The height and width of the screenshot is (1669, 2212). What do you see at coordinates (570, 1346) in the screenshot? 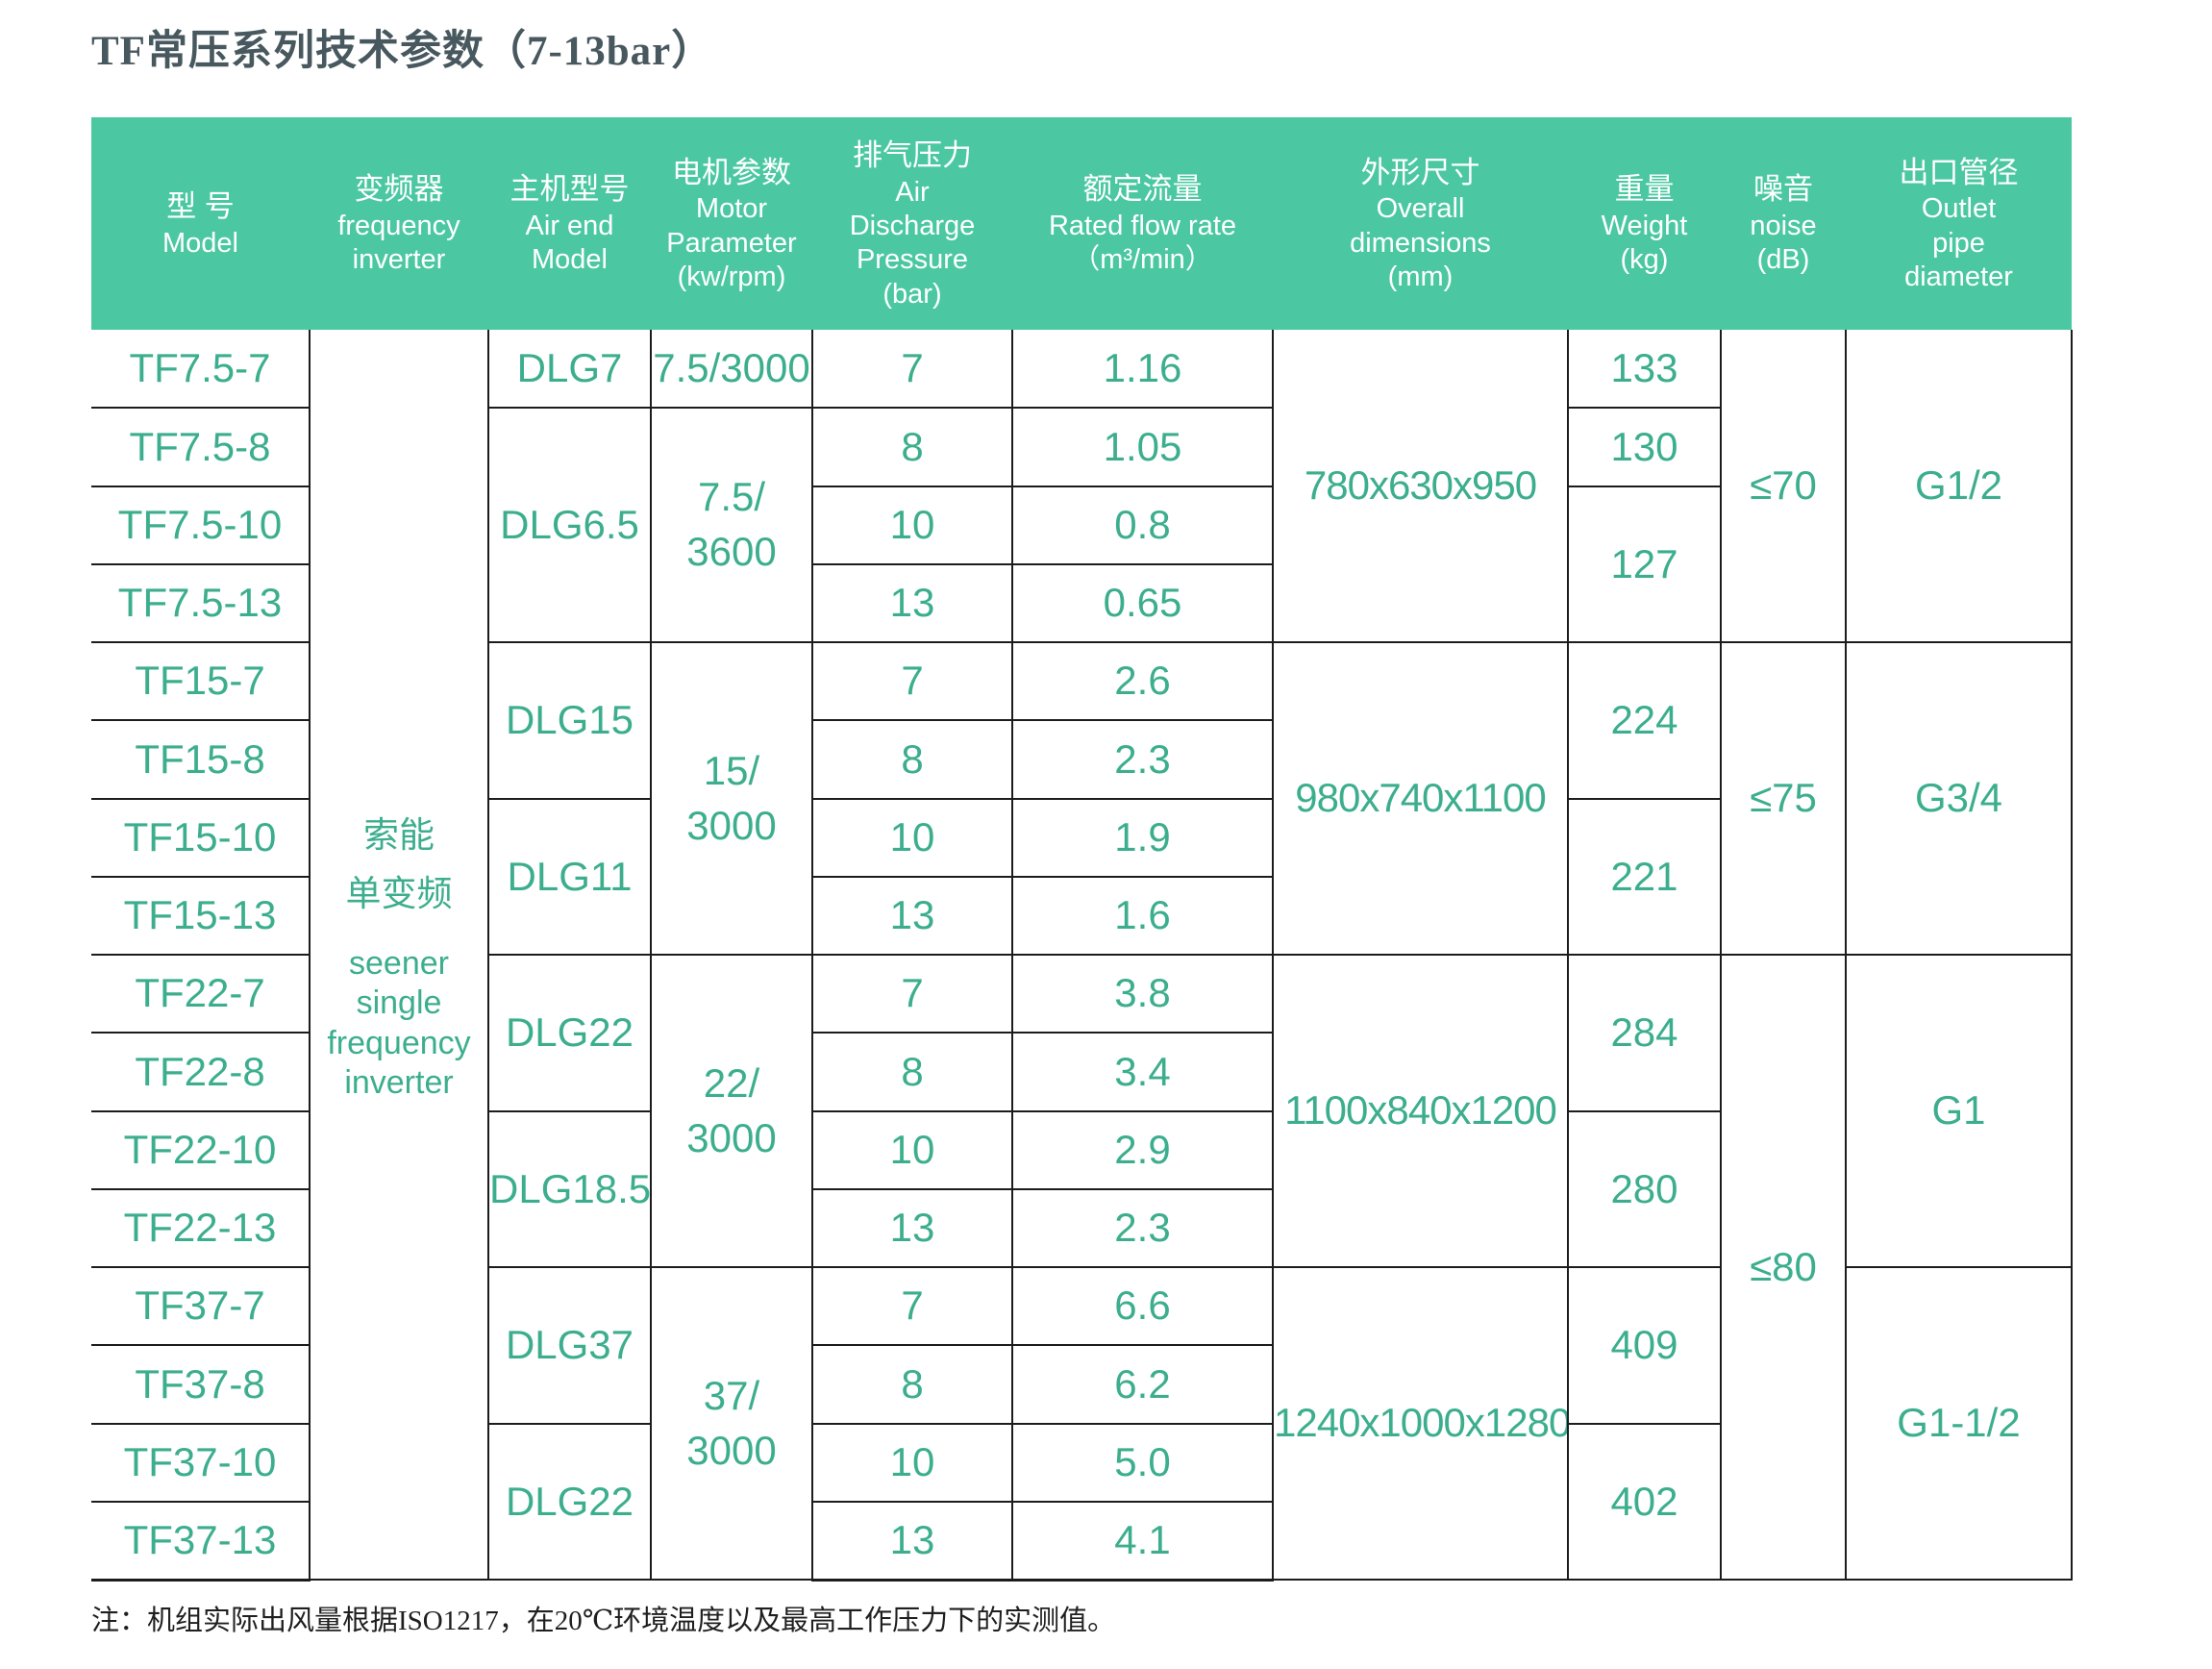
I see `cell-airend: DLG37` at bounding box center [570, 1346].